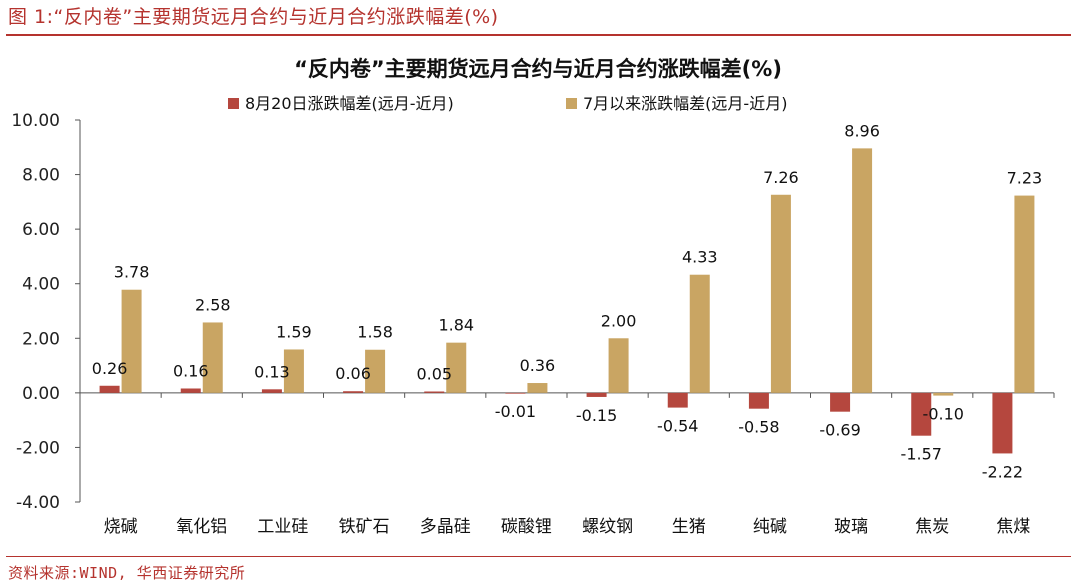 The image size is (1077, 587). Describe the element at coordinates (677, 426) in the screenshot. I see `data-label-series-1: -0.54` at that location.